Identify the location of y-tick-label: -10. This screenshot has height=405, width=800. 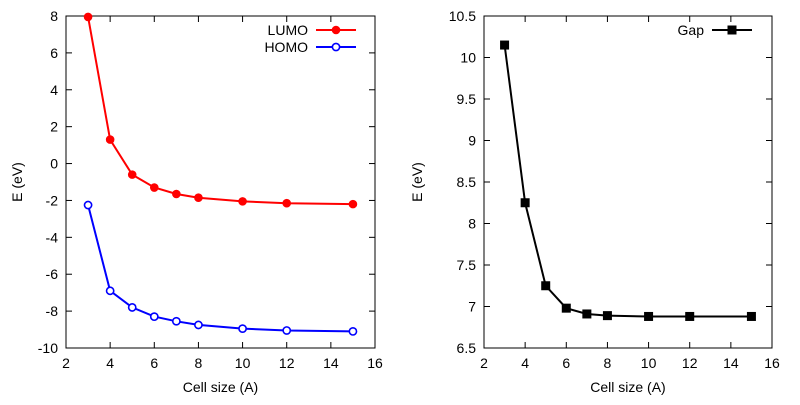
(48, 348).